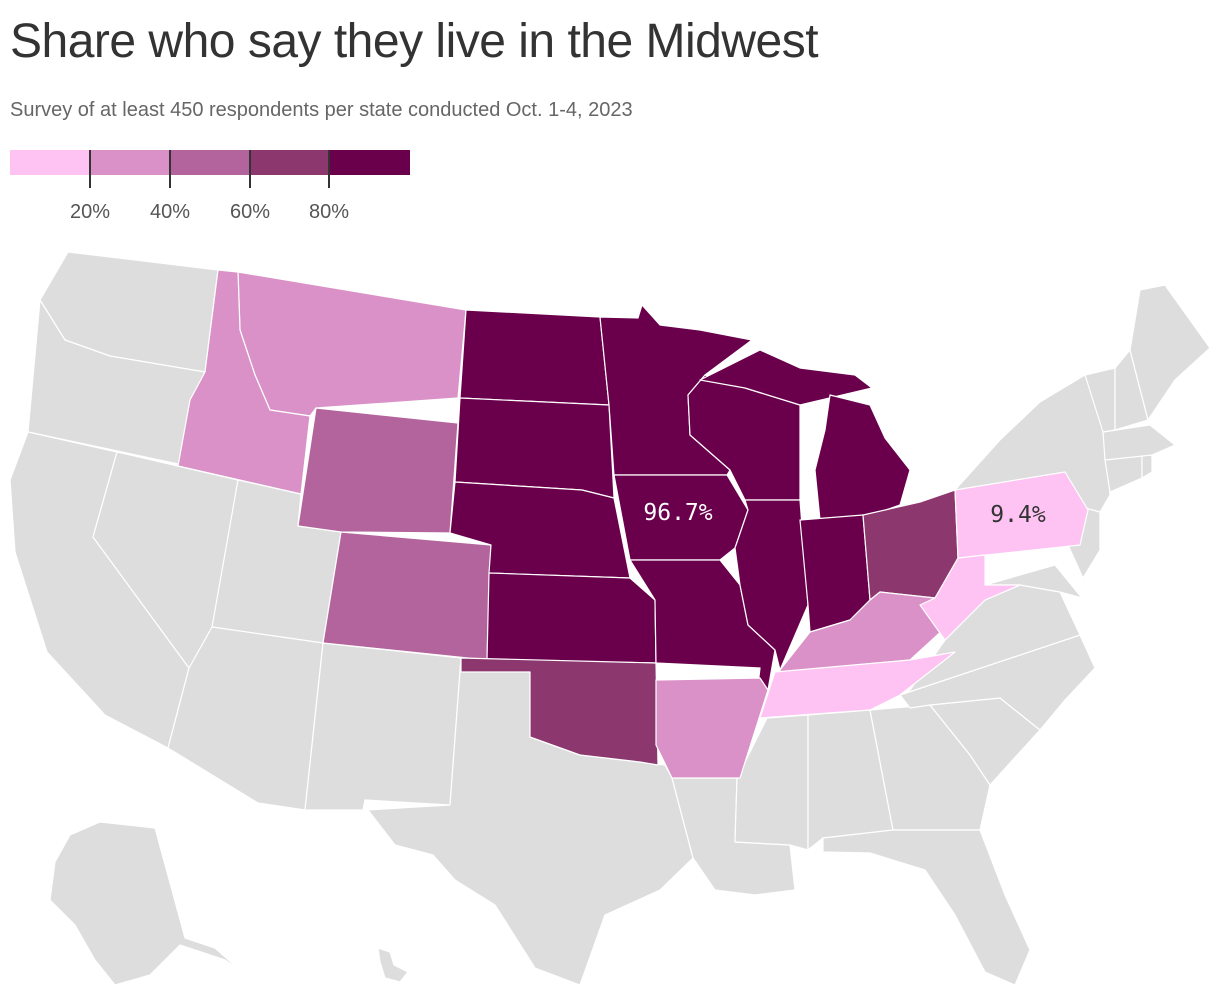  Describe the element at coordinates (857, 685) in the screenshot. I see `state-tennessee` at that location.